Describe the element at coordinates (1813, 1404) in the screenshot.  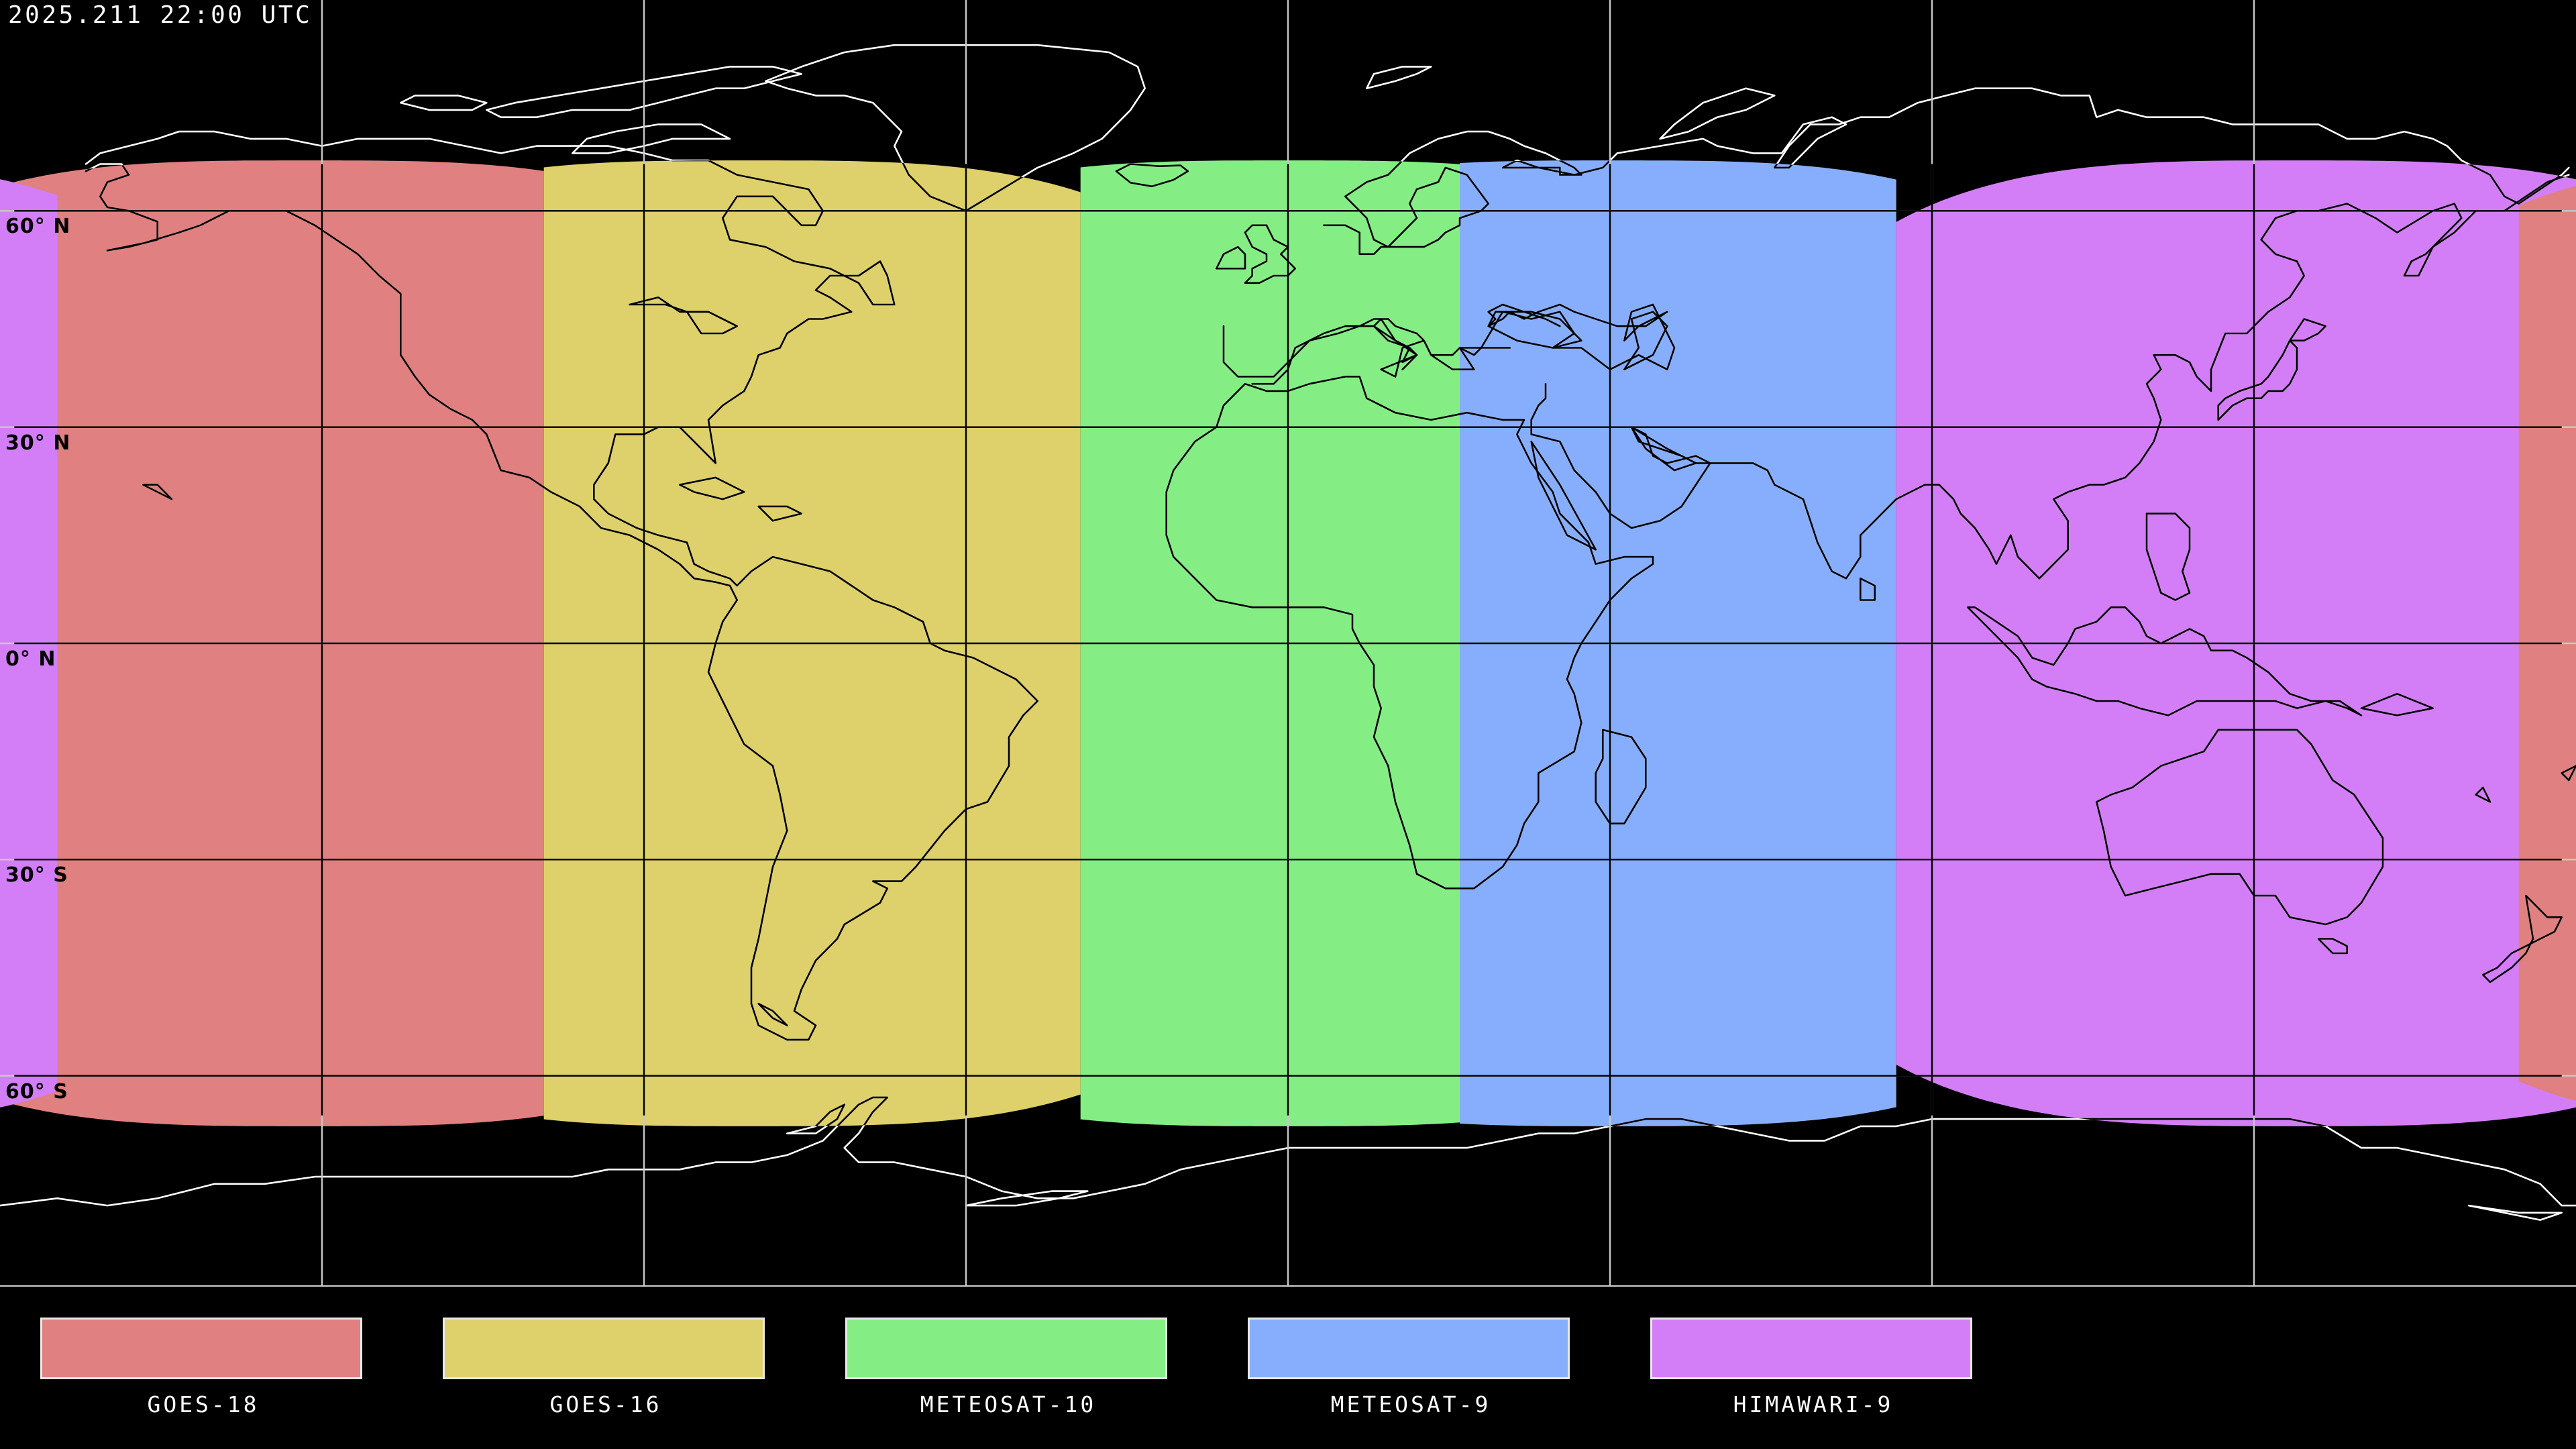
I see `legend-label-himawari-9: HIMAWARI-9` at that location.